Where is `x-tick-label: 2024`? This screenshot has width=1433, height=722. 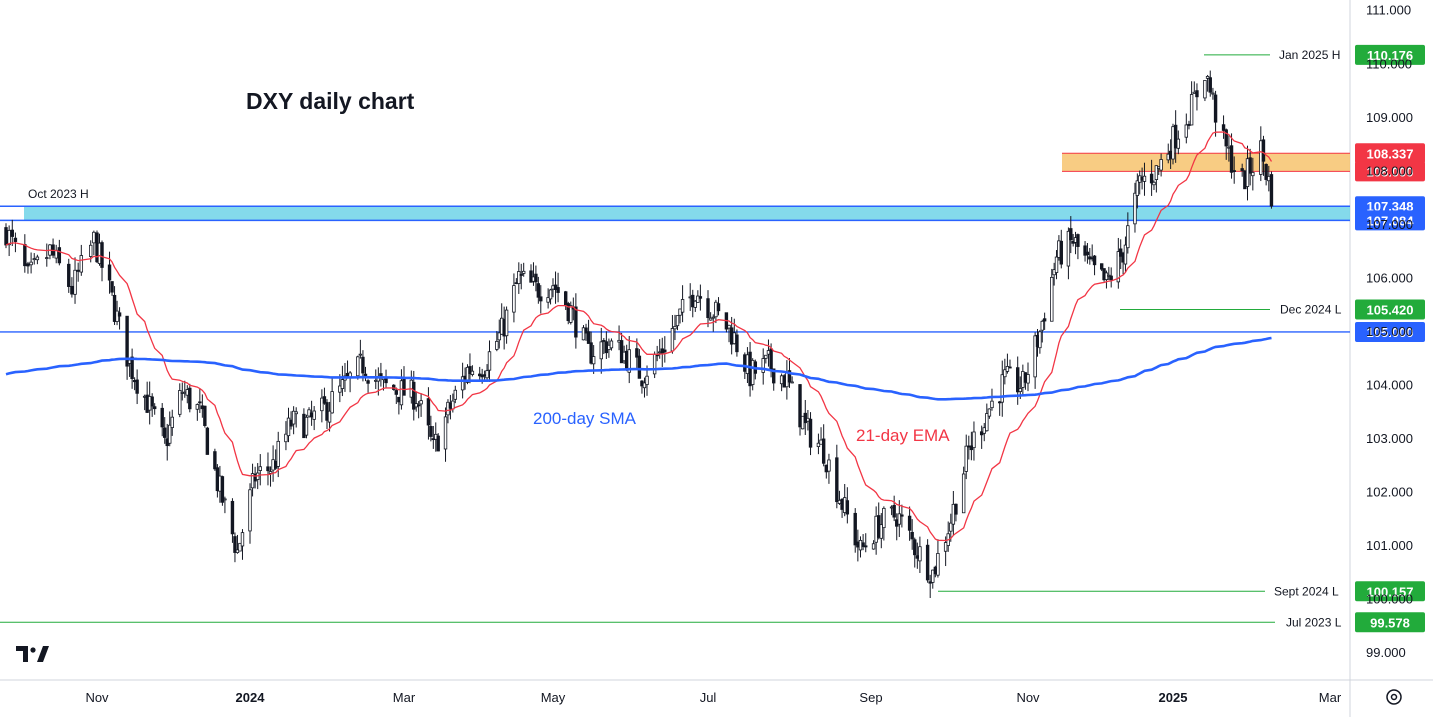
x-tick-label: 2024 is located at coordinates (251, 697).